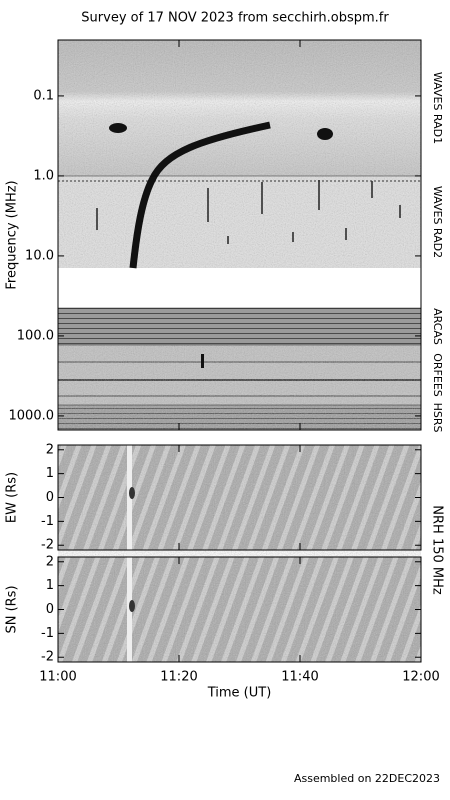  What do you see at coordinates (299, 677) in the screenshot?
I see `x-tick-label: 11:40` at bounding box center [299, 677].